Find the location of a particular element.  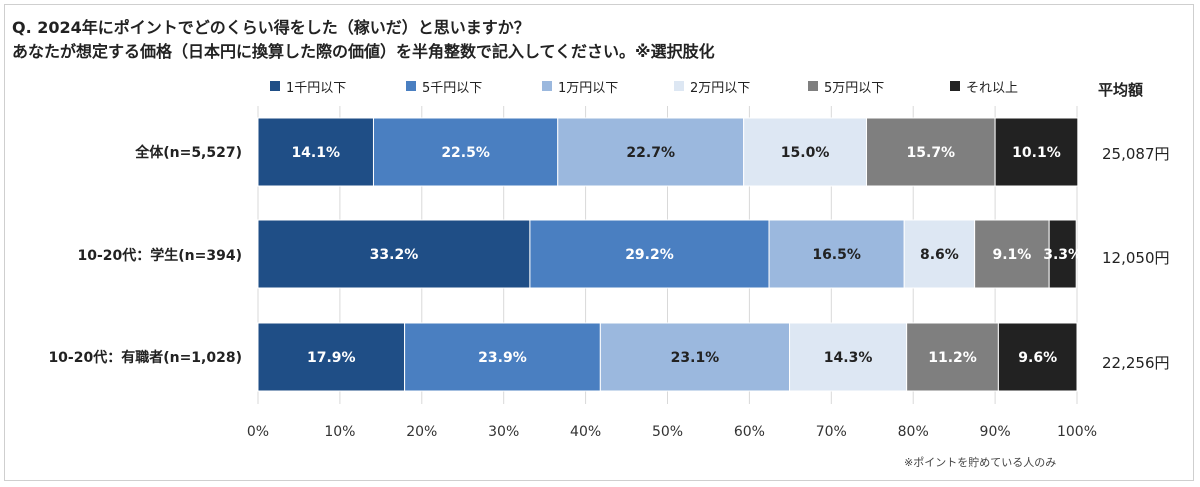

data-label: 10.1% is located at coordinates (1036, 153).